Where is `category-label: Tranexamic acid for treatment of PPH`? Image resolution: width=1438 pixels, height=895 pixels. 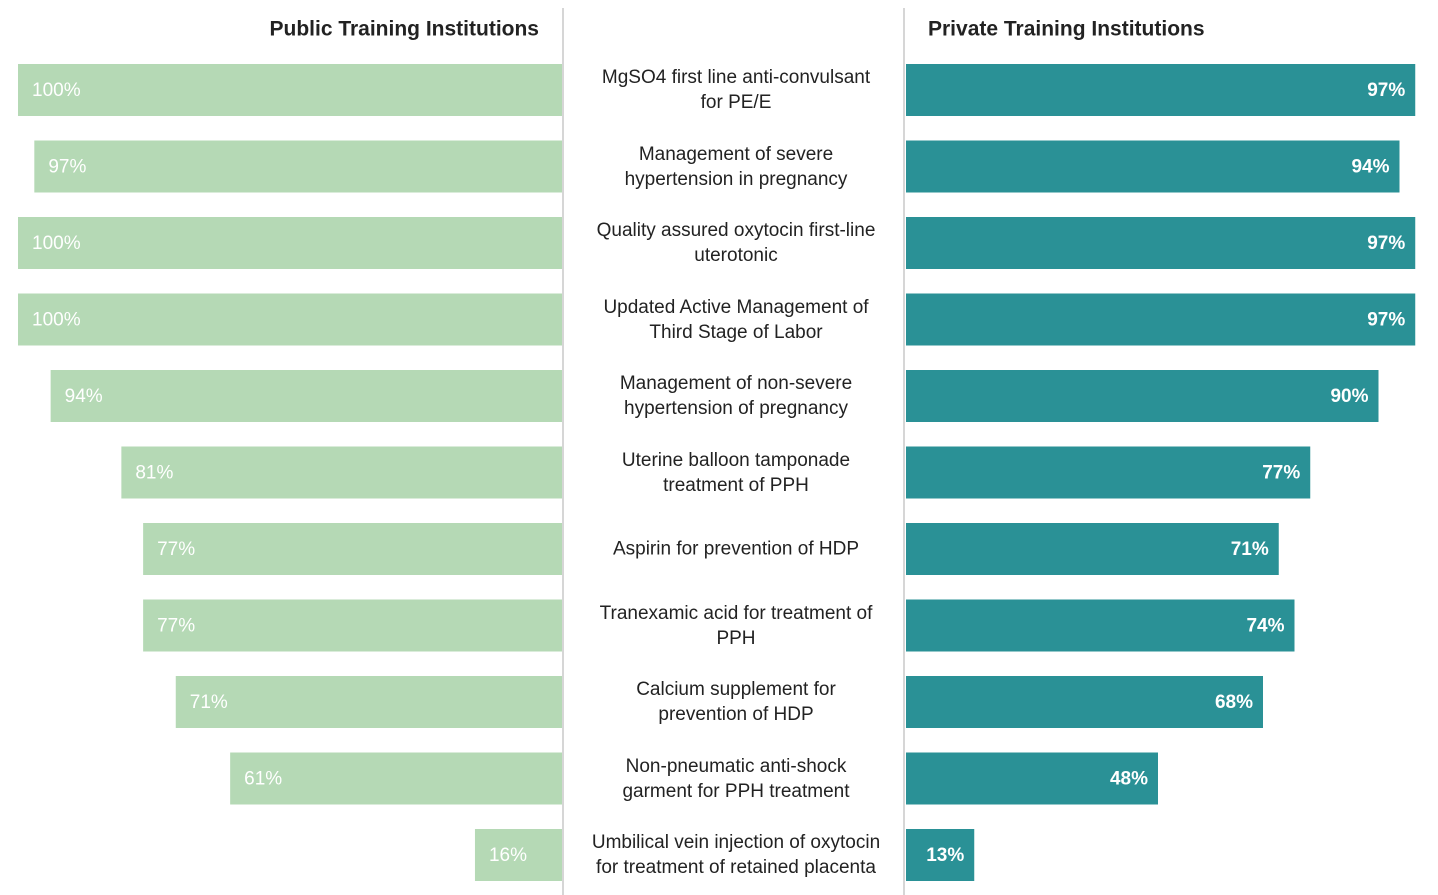 category-label: Tranexamic acid for treatment of PPH is located at coordinates (736, 625).